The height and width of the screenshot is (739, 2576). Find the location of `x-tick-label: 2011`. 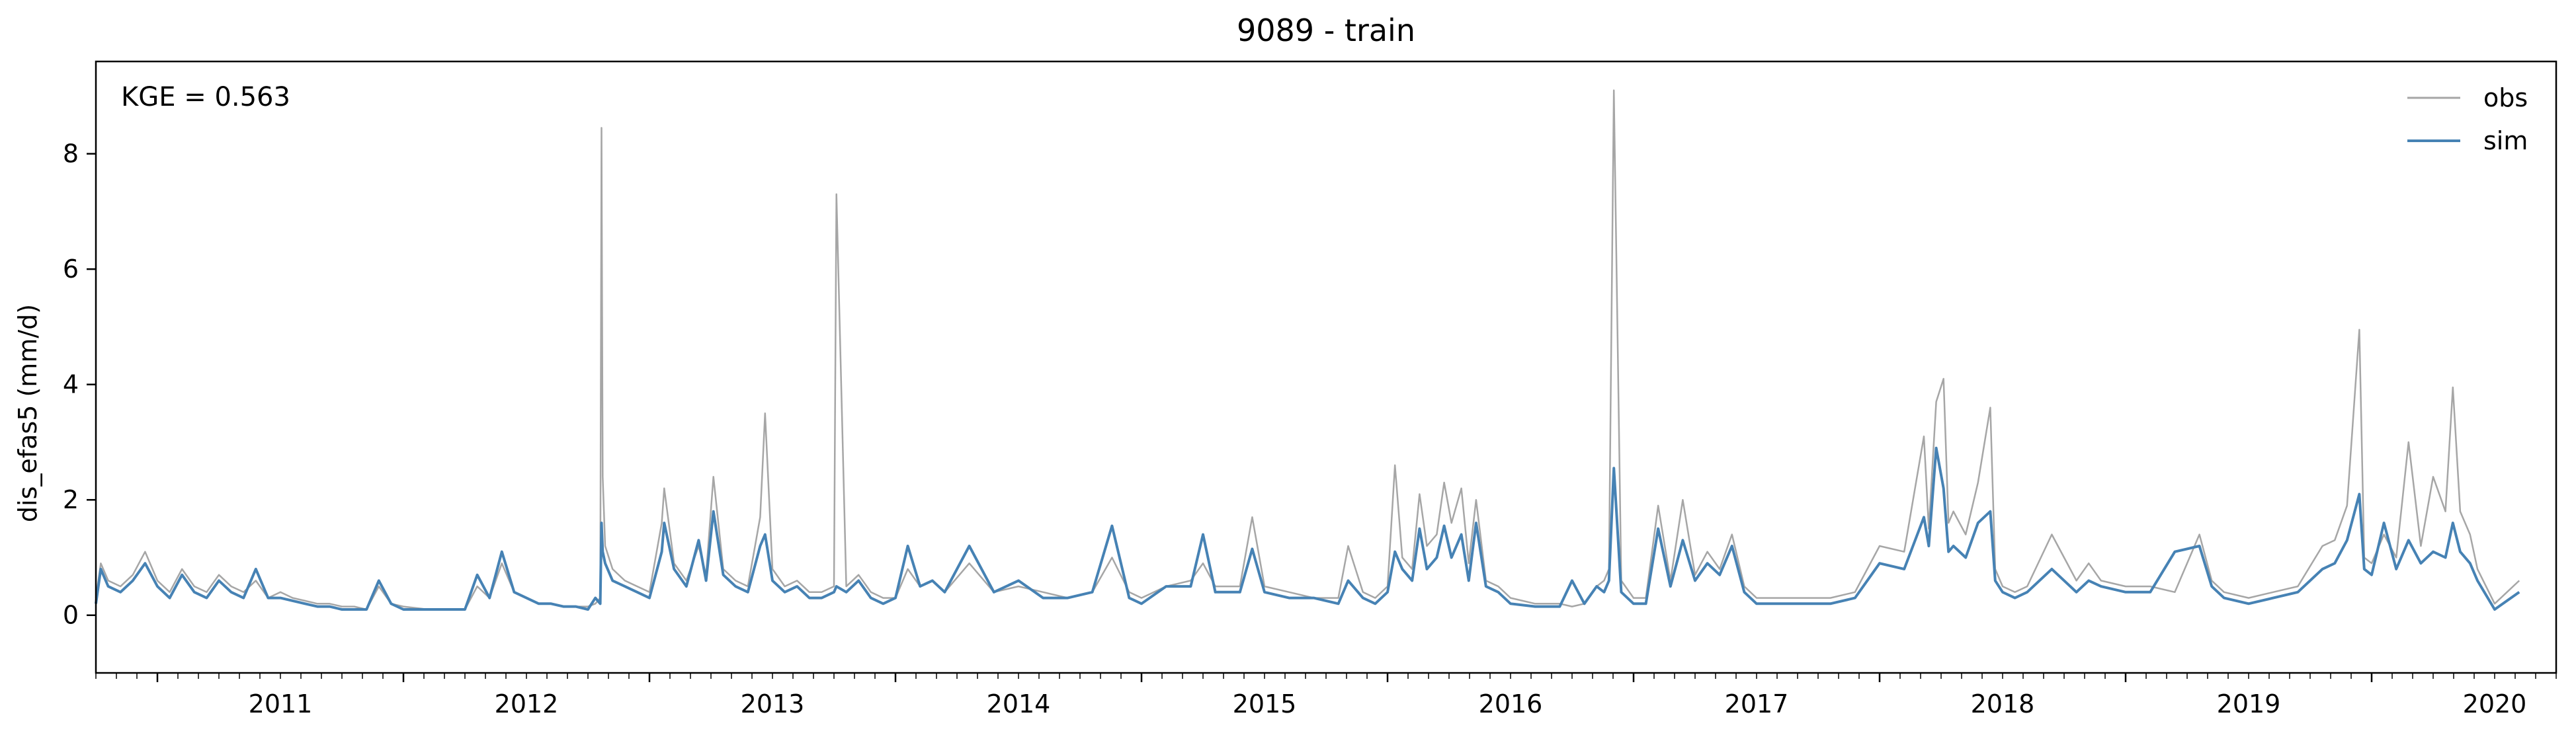

x-tick-label: 2011 is located at coordinates (281, 704).